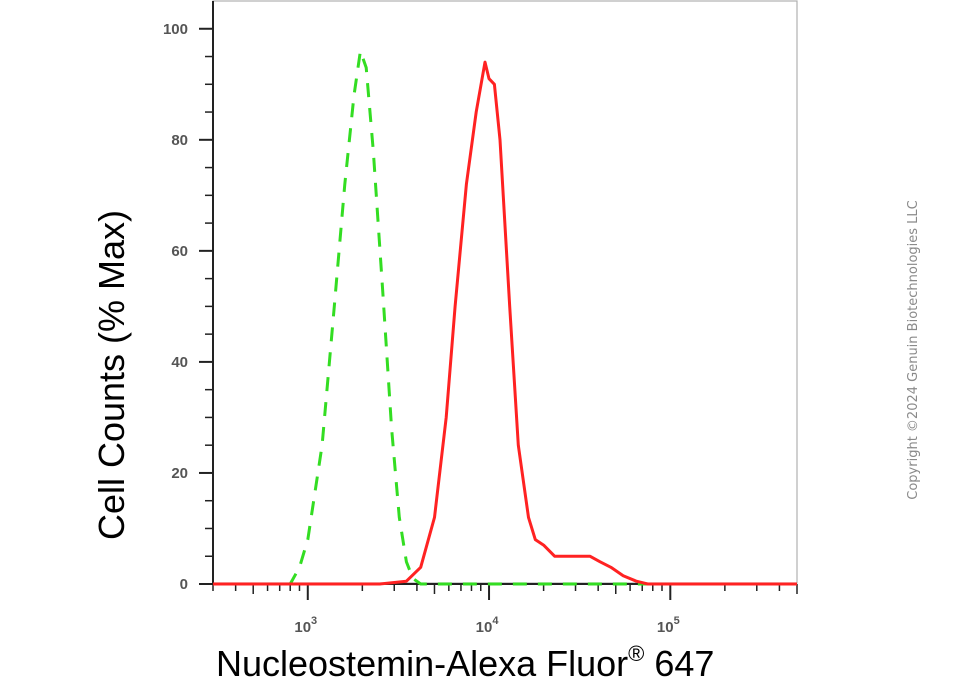 The image size is (960, 700). What do you see at coordinates (488, 625) in the screenshot?
I see `x-tick-label: 10⁴` at bounding box center [488, 625].